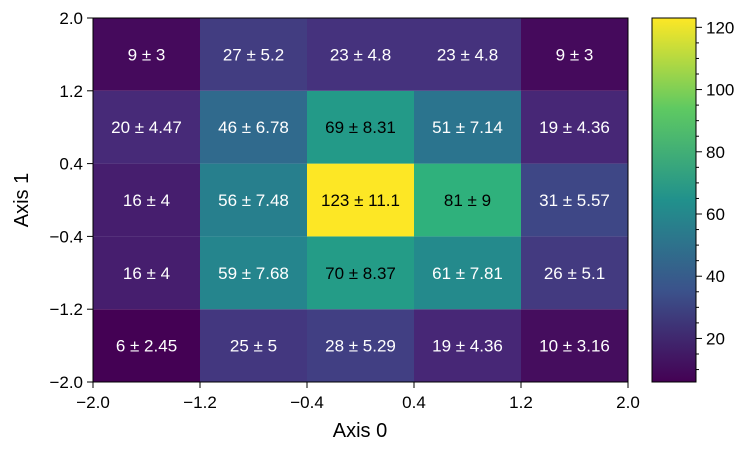 The width and height of the screenshot is (752, 453). I want to click on cell-value-label: 28 ± 5.29, so click(360, 346).